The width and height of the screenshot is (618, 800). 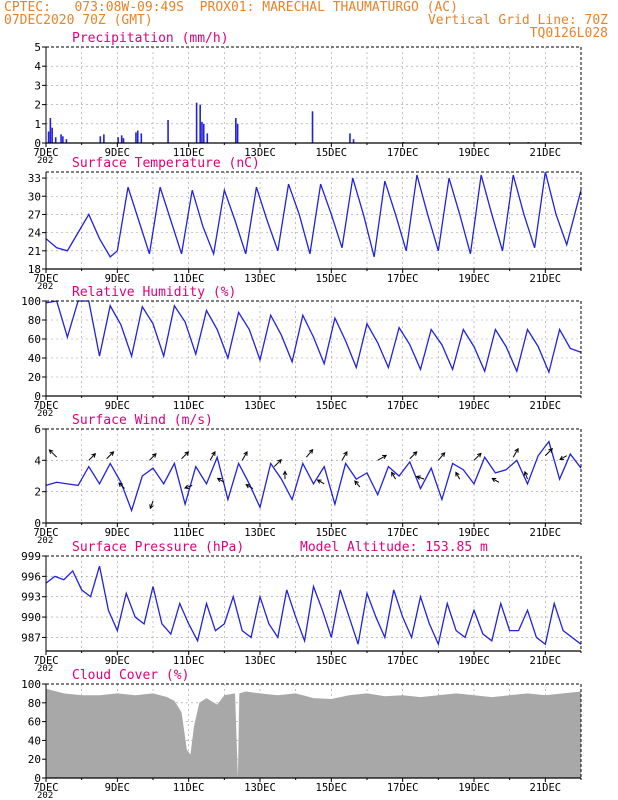 I want to click on pres-annotation: Model Altitude: 153.85 m, so click(x=394, y=547).